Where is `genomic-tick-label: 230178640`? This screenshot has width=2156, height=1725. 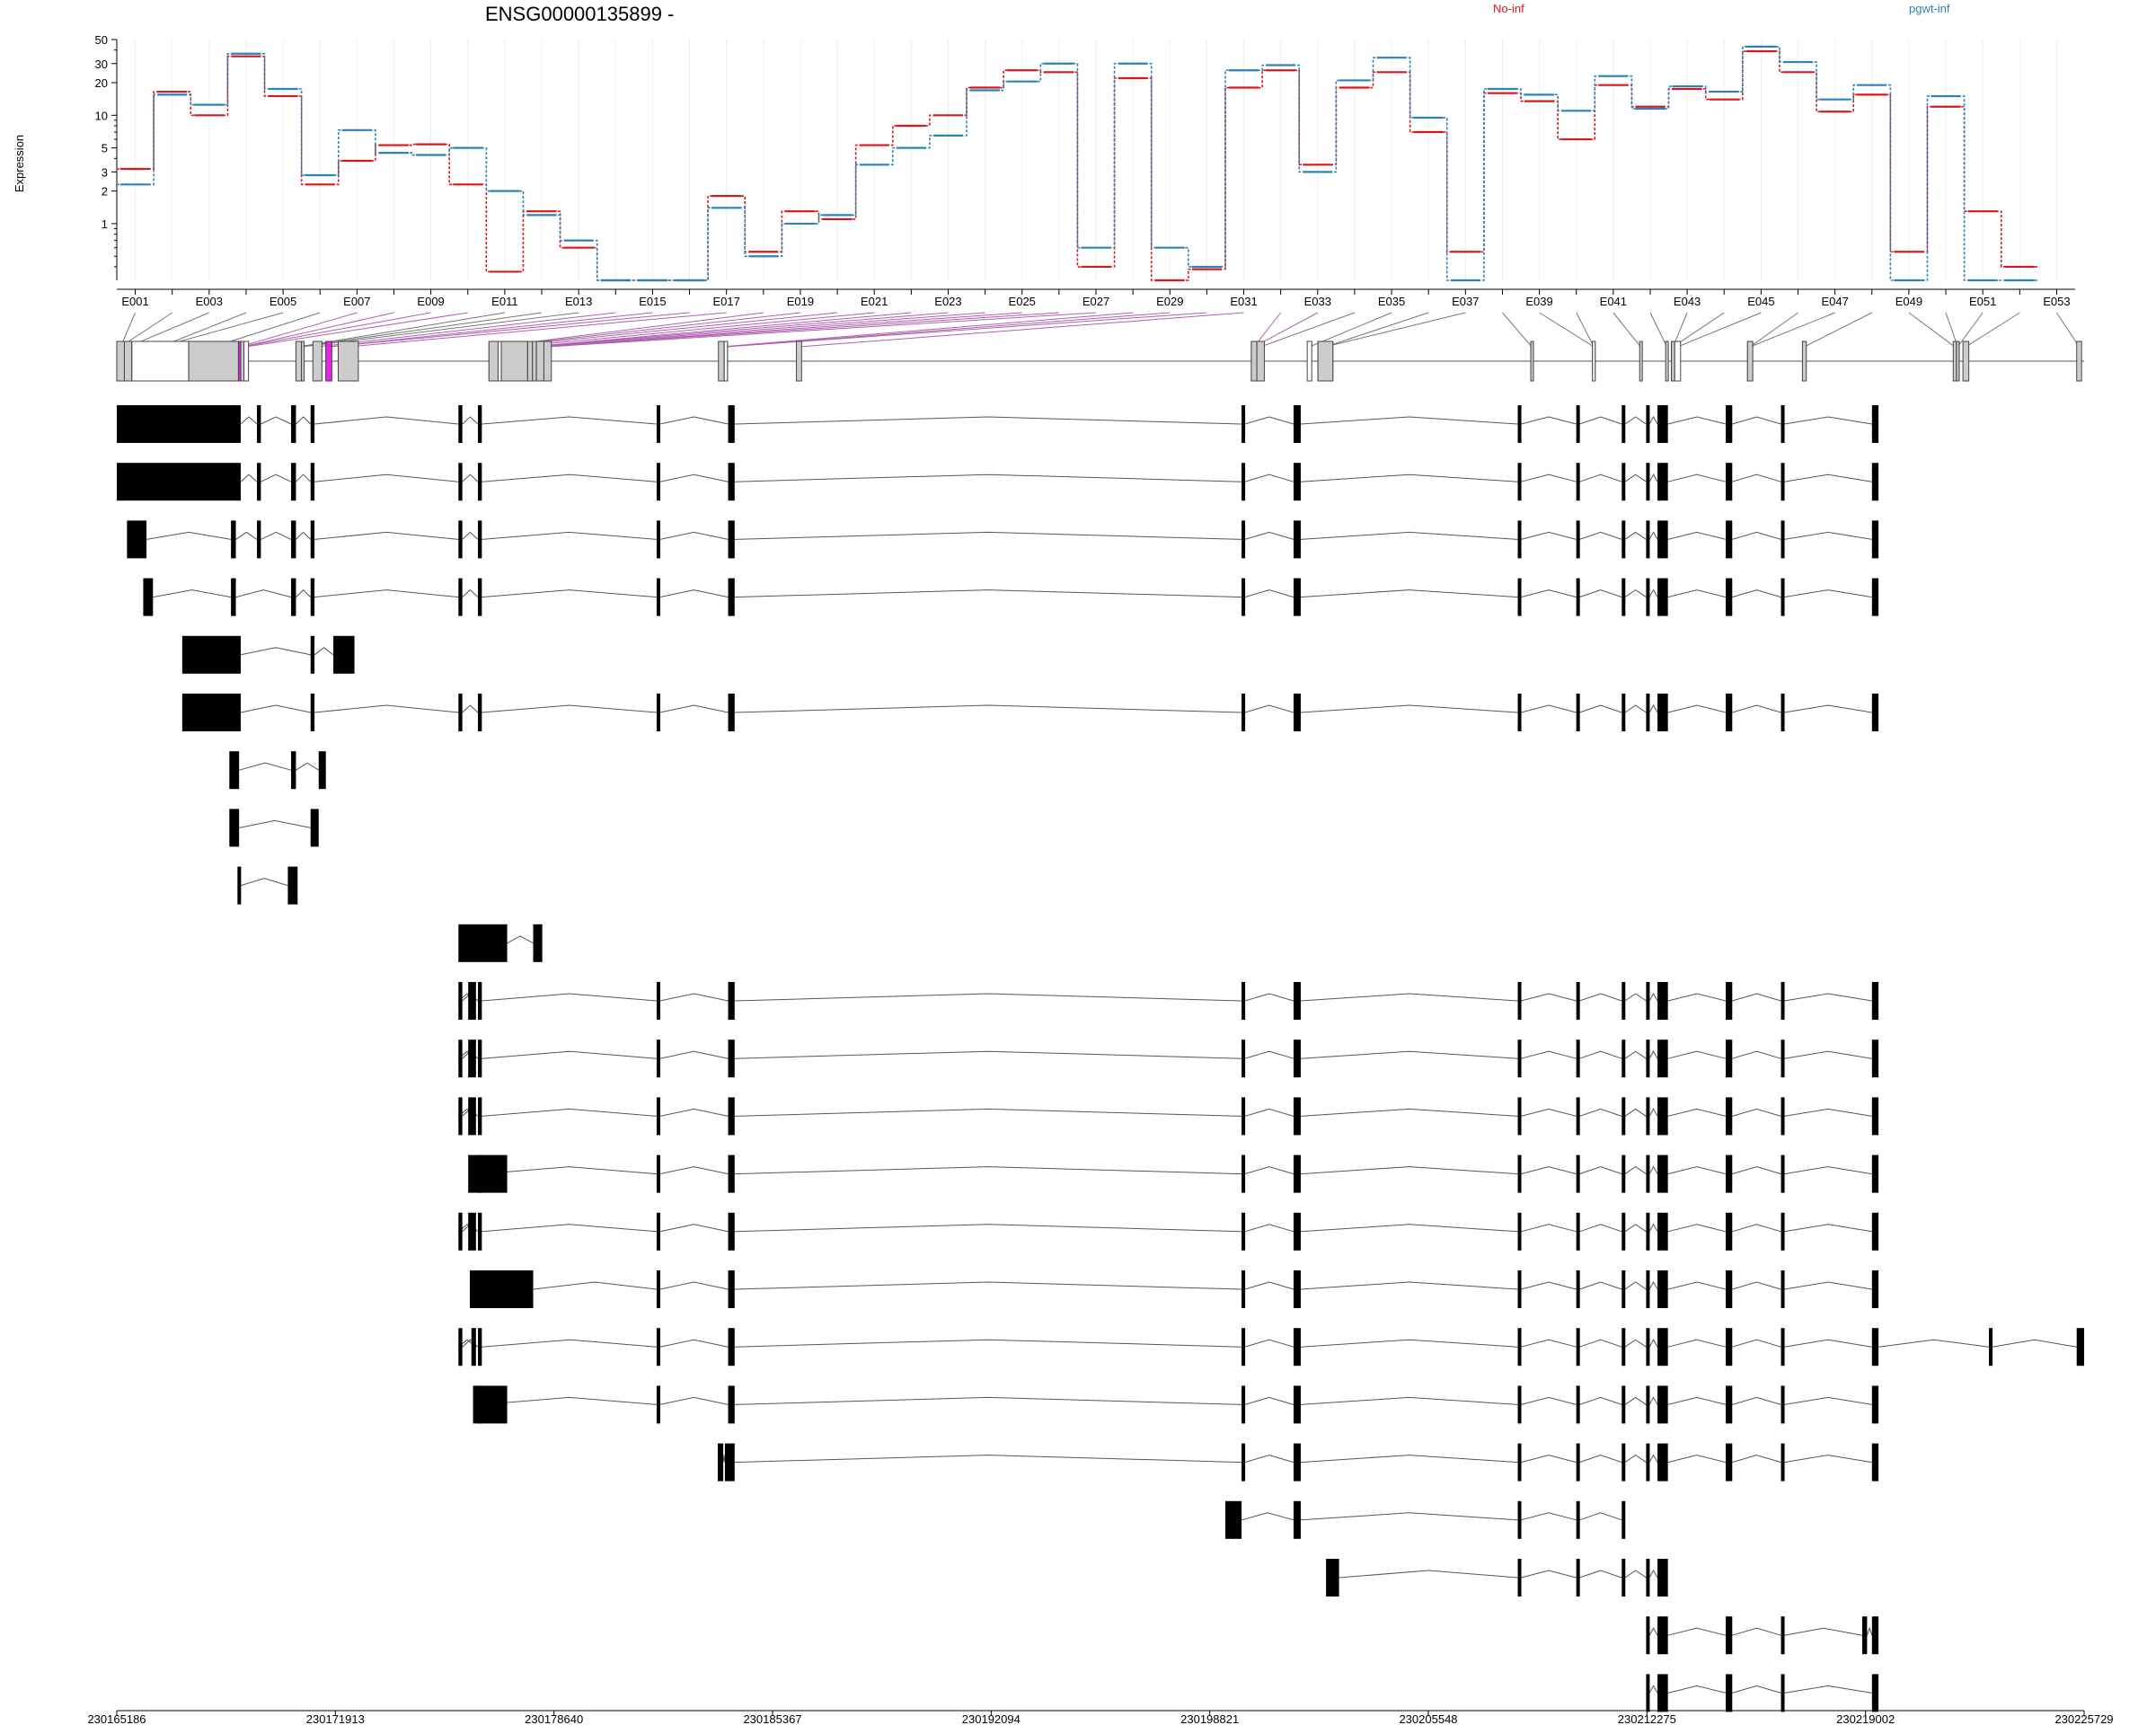 genomic-tick-label: 230178640 is located at coordinates (554, 1718).